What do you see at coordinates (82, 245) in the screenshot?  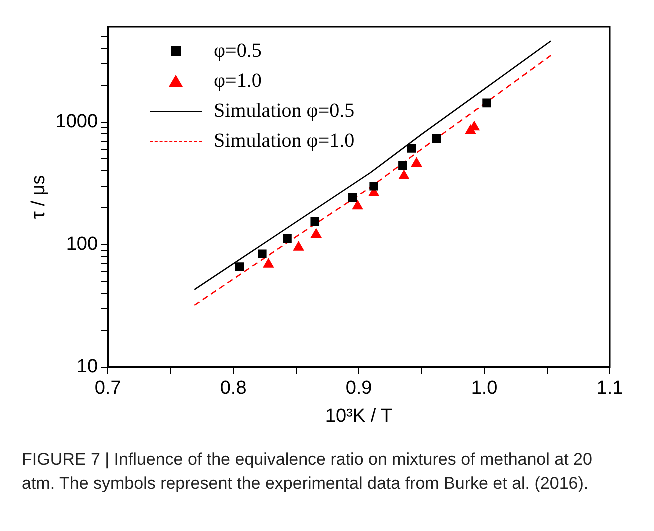 I see `y-tick-label: 100` at bounding box center [82, 245].